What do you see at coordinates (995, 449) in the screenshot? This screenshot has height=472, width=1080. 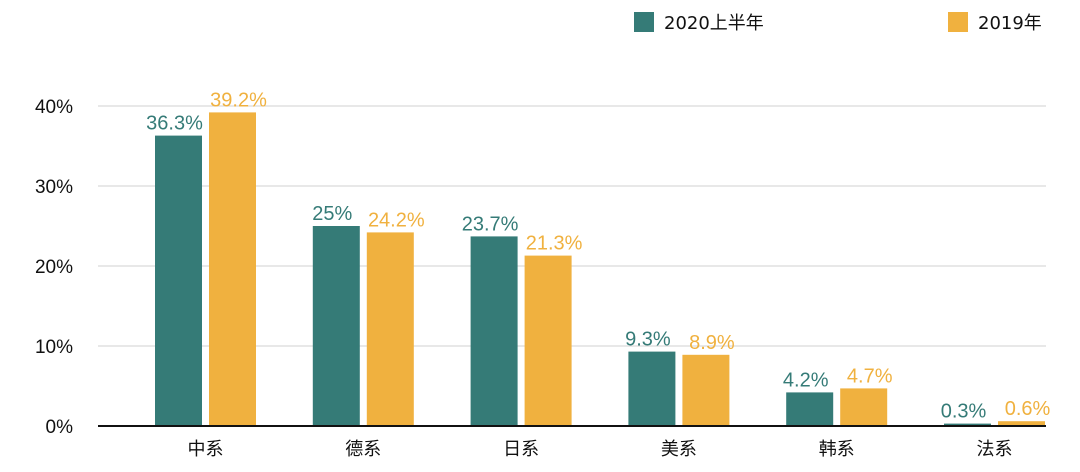 I see `x-tick-label: 法系` at bounding box center [995, 449].